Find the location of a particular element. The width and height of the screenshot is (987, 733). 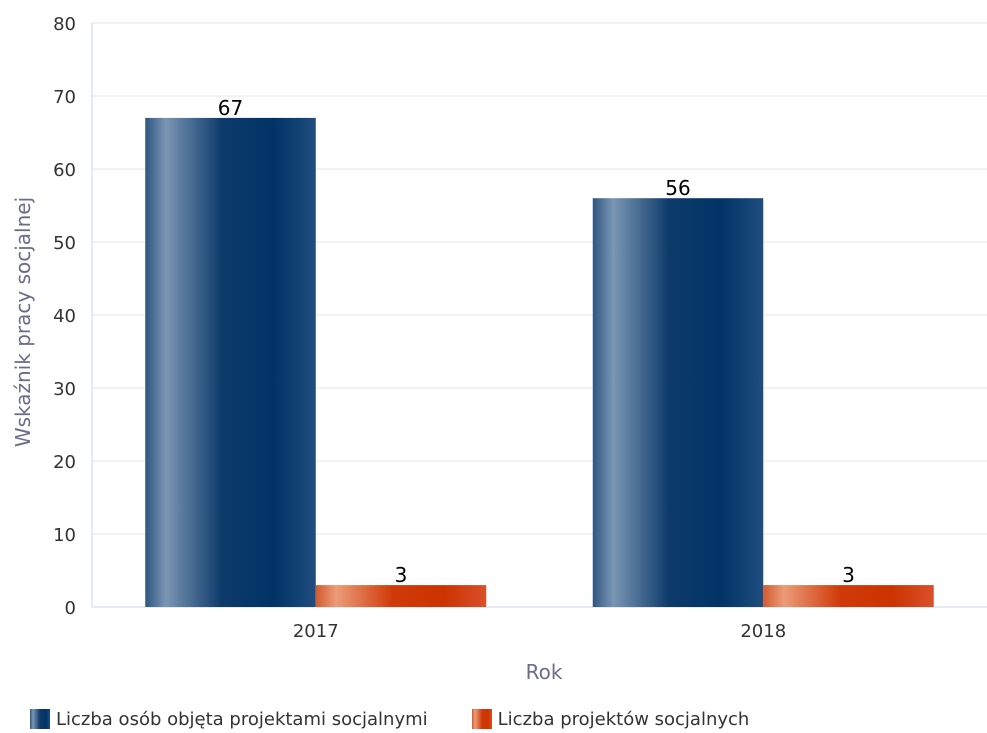

legend-swatch-persons is located at coordinates (40, 719).